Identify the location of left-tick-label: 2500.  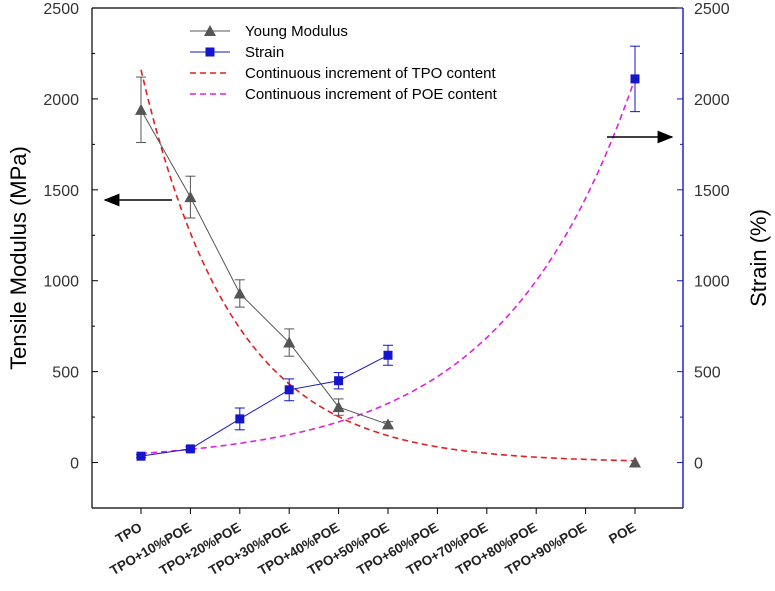
(61, 9).